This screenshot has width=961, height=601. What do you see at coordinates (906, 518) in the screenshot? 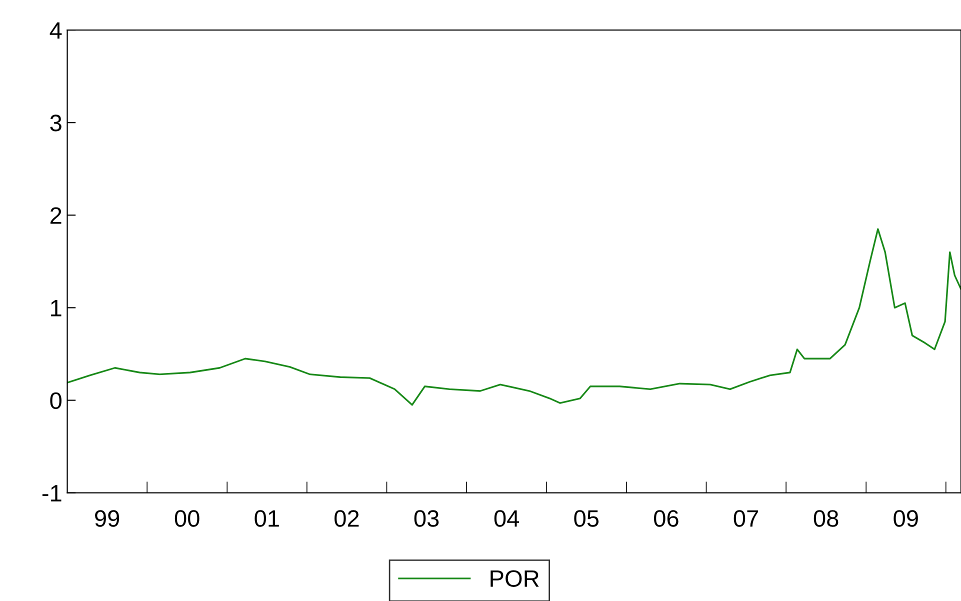
I see `x-tick-label: 09` at bounding box center [906, 518].